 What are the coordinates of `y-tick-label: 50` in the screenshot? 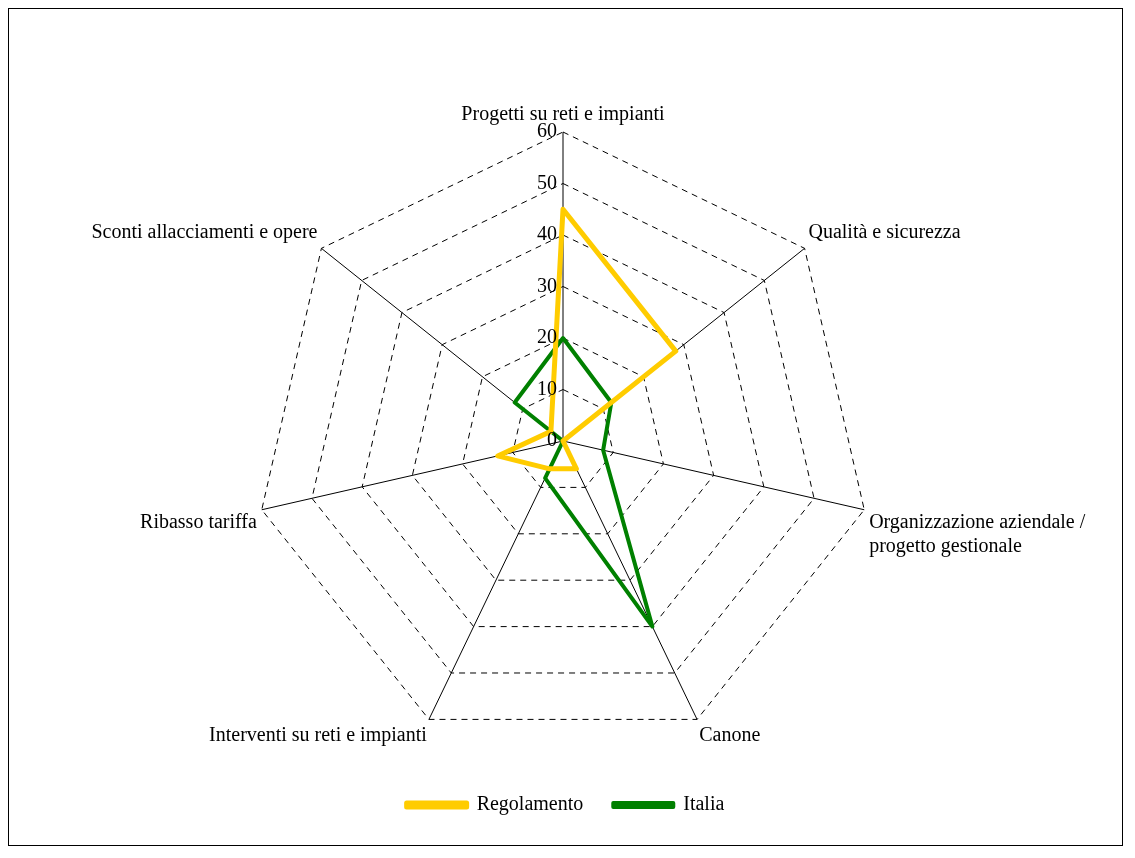 It's located at (547, 181).